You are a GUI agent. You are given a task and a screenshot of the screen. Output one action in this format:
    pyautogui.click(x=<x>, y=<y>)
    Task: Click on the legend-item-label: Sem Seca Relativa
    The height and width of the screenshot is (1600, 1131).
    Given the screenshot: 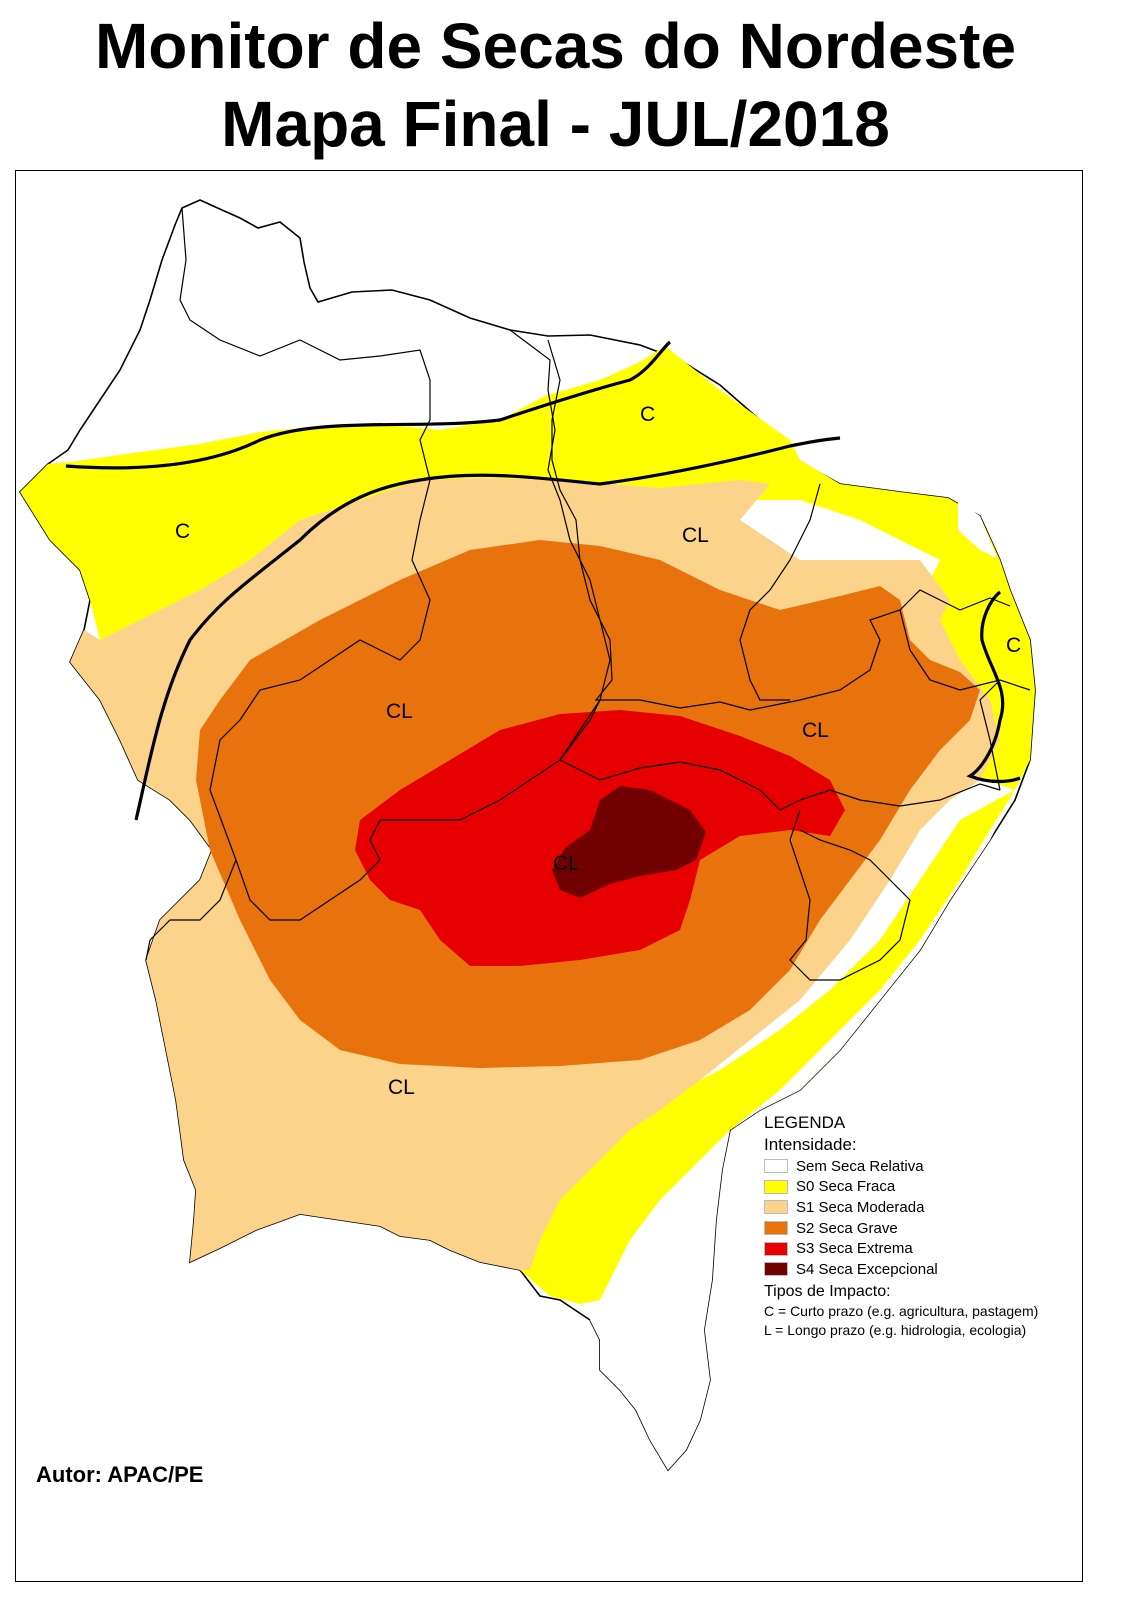 What is the action you would take?
    pyautogui.click(x=860, y=1166)
    